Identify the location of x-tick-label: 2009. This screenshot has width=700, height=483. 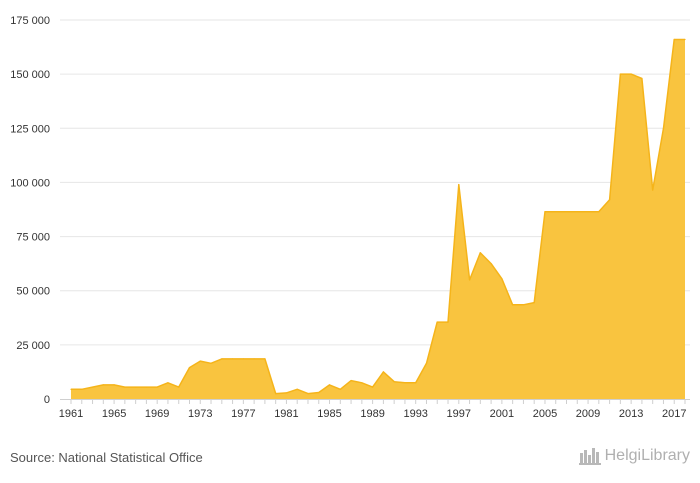
(588, 414).